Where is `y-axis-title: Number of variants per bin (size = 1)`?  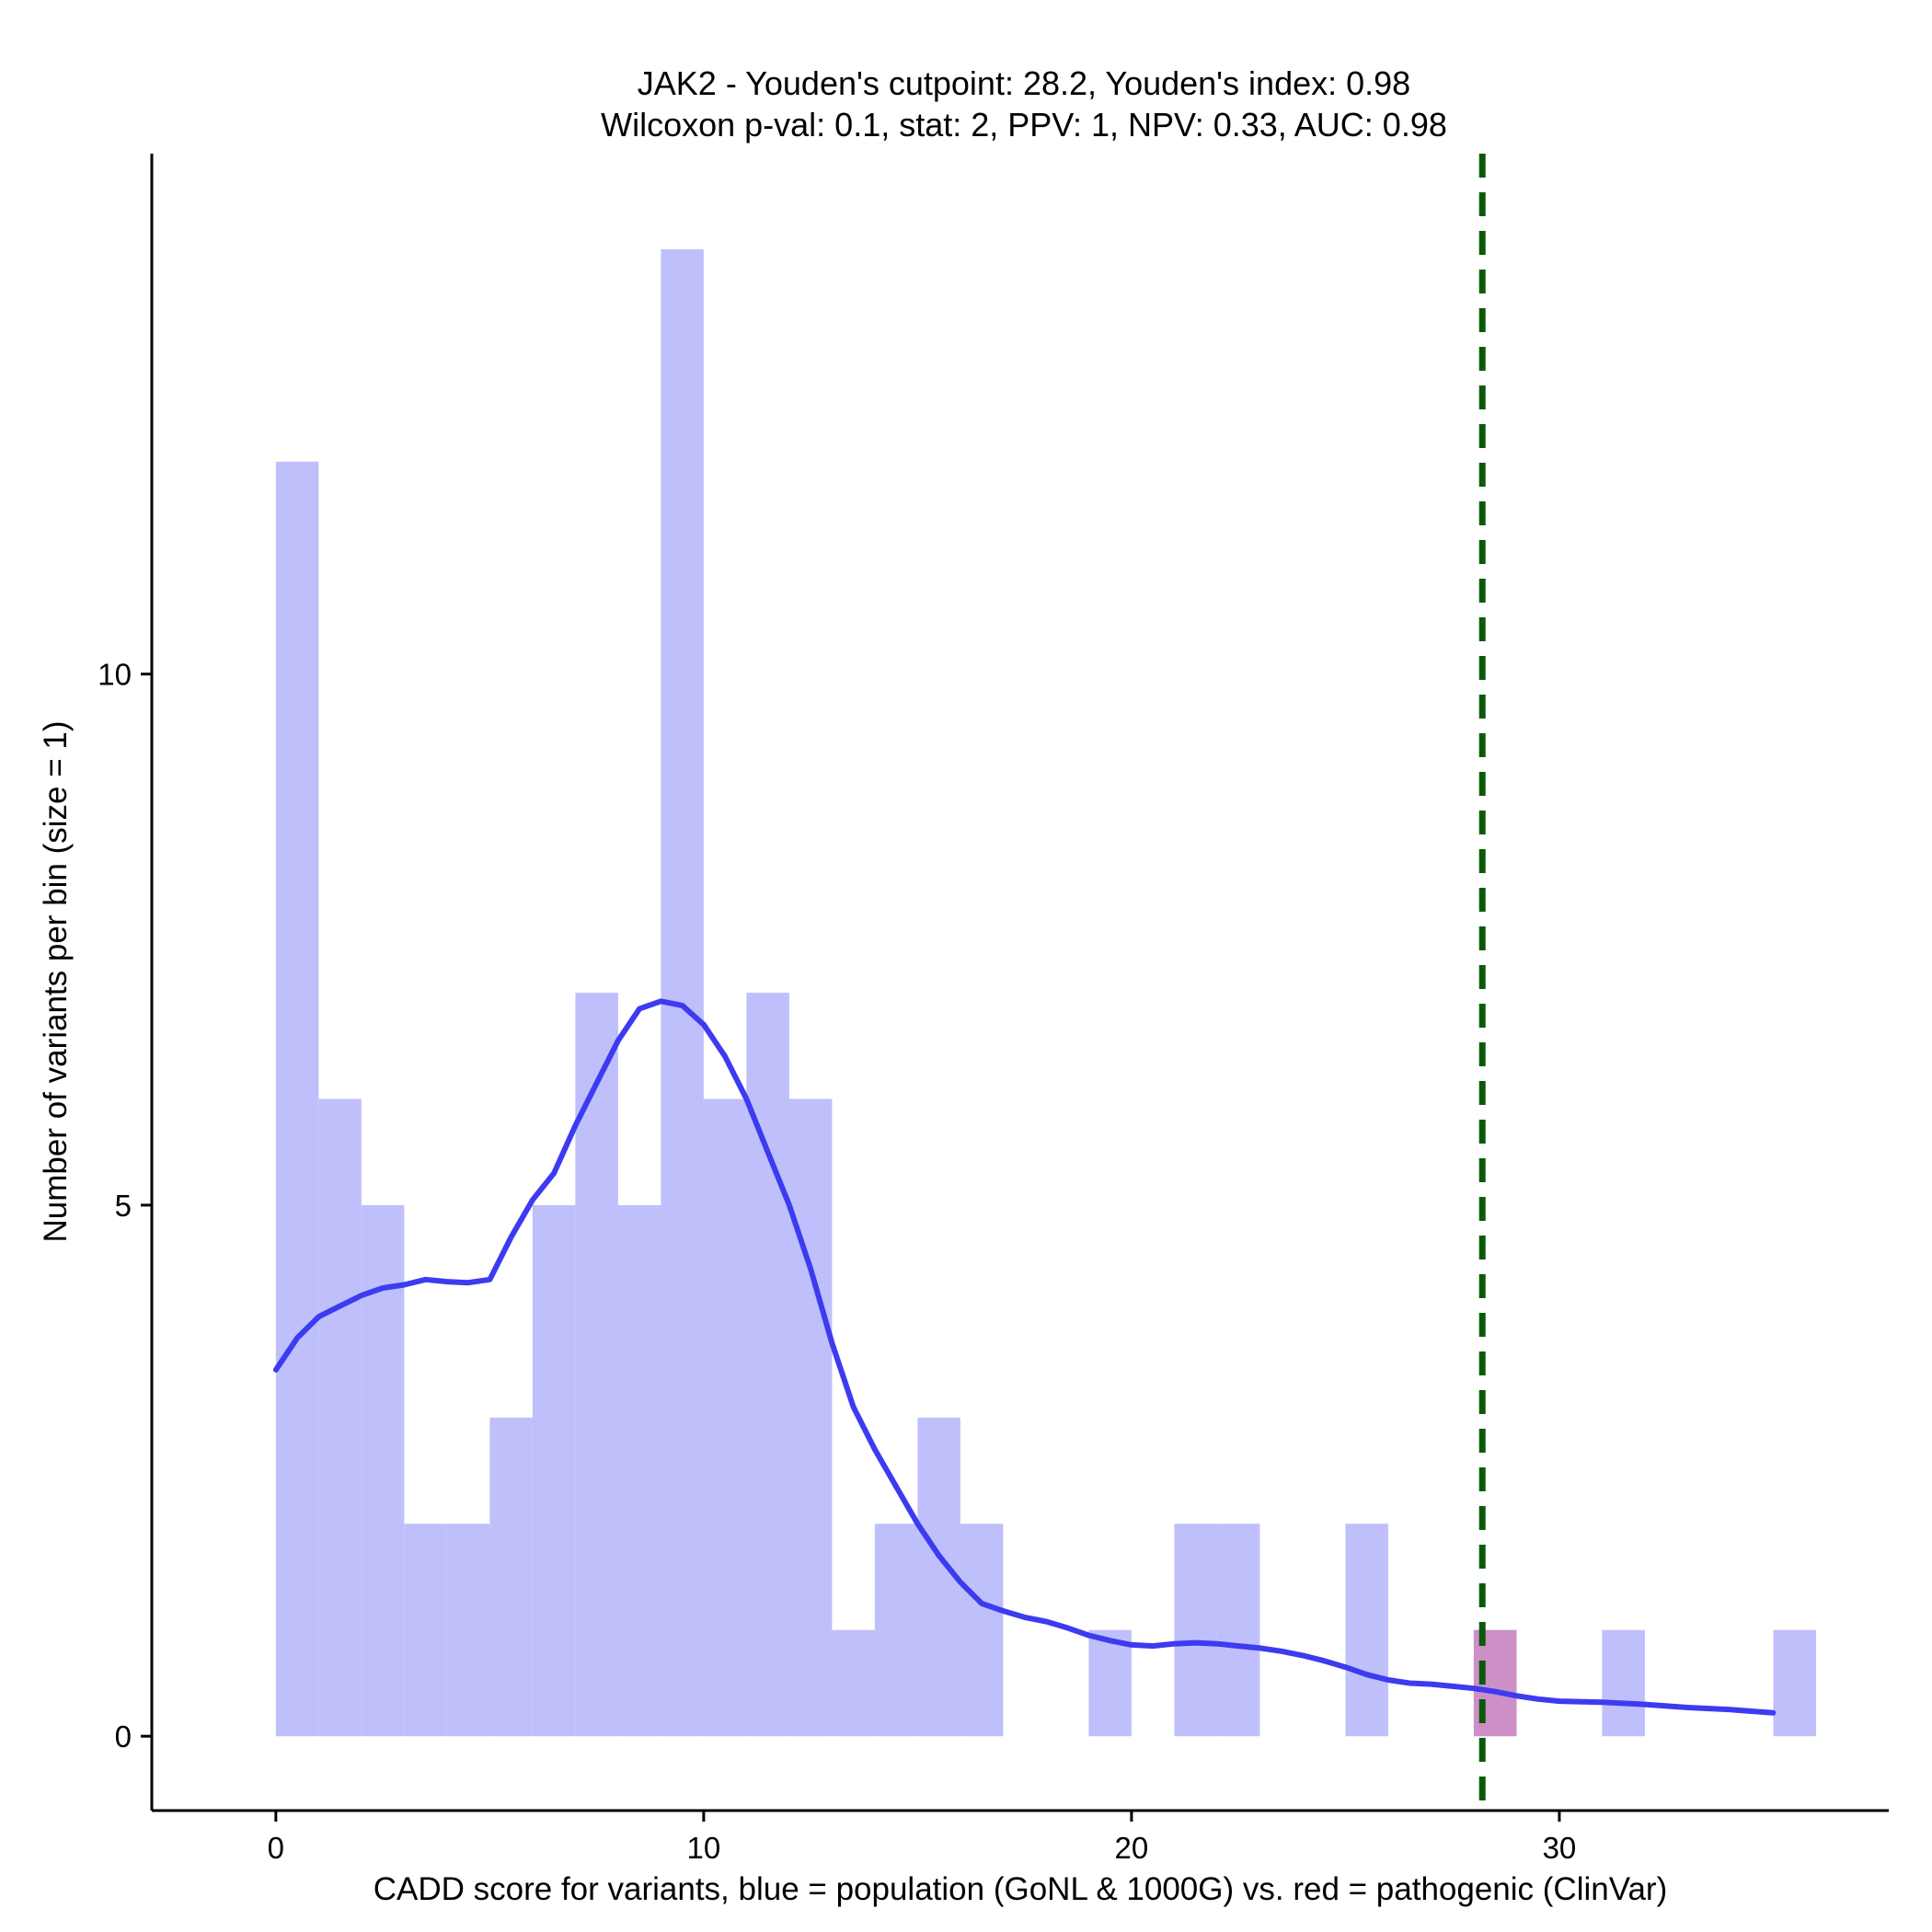
y-axis-title: Number of variants per bin (size = 1) is located at coordinates (56, 981).